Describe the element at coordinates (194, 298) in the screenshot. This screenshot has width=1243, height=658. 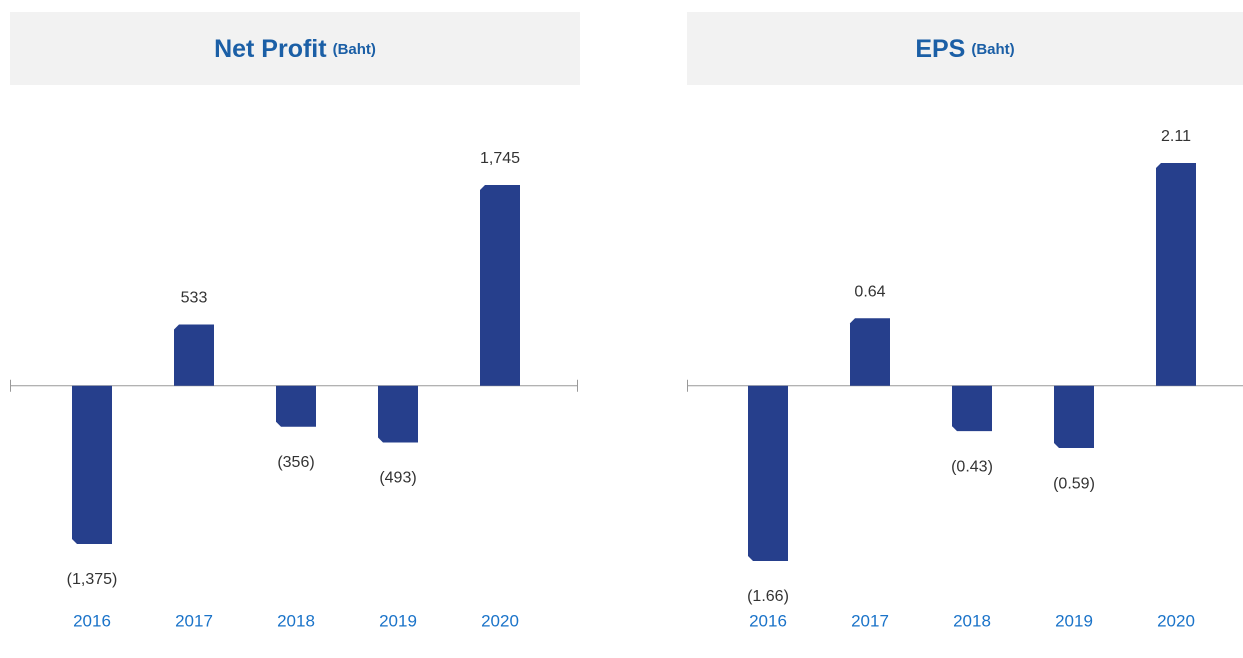
I see `value-label: 533` at that location.